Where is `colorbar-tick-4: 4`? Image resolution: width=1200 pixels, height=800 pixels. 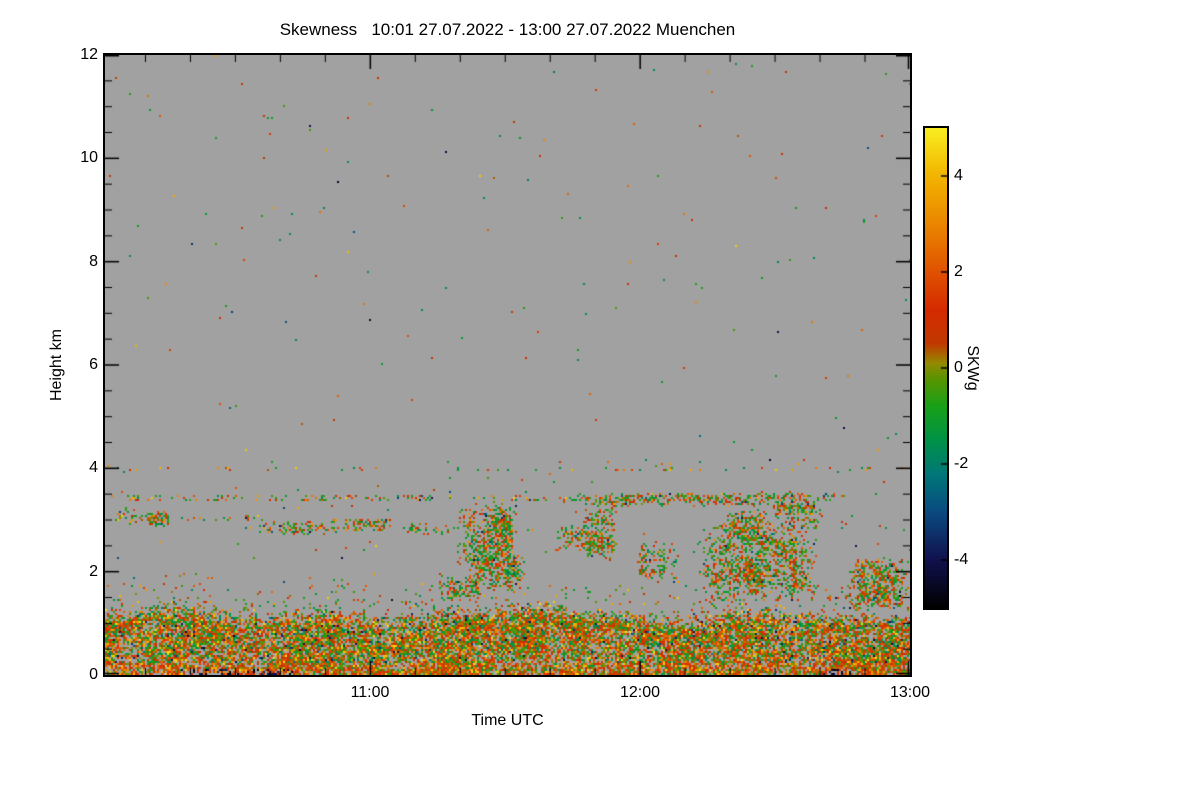 colorbar-tick-4: 4 is located at coordinates (958, 175).